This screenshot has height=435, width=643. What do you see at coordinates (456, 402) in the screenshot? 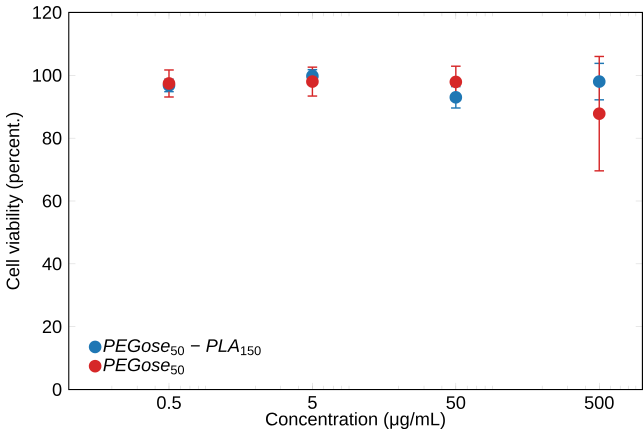
I see `x-tick-label: 50` at bounding box center [456, 402].